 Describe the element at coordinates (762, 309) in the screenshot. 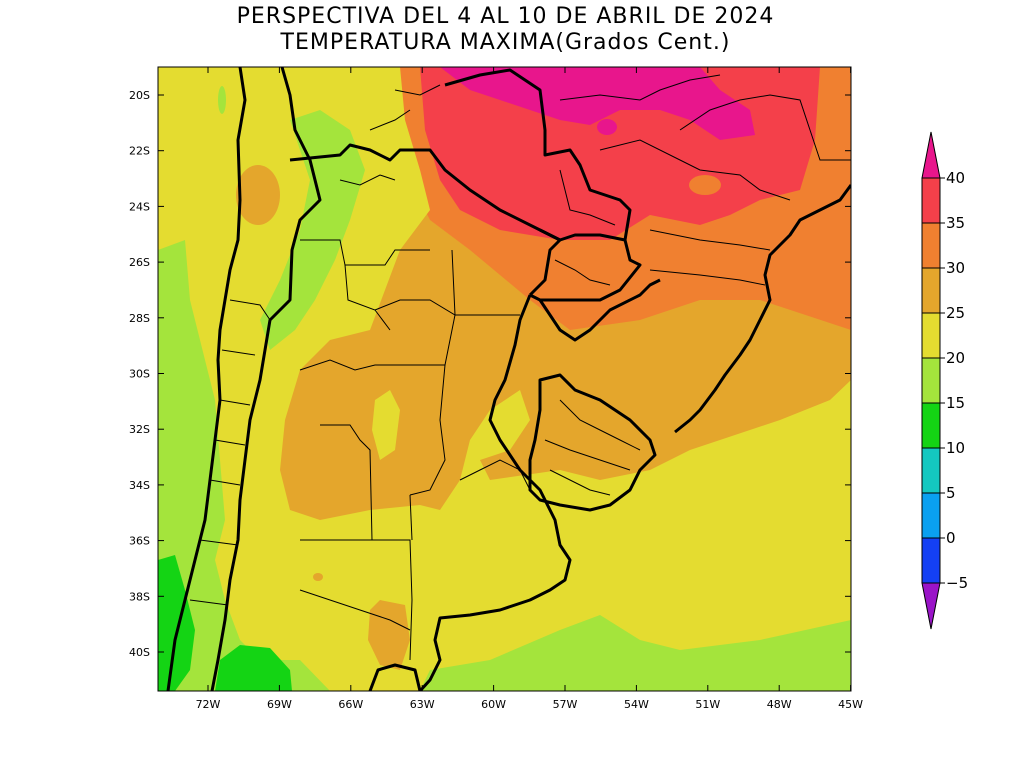

I see `brazil-coast` at that location.